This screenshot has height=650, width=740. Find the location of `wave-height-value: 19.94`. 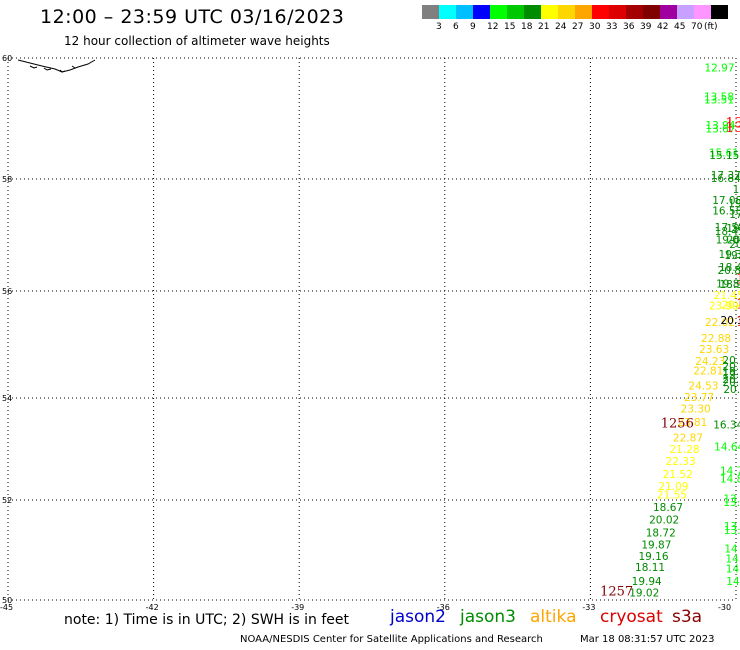

wave-height-value: 19.94 is located at coordinates (647, 582).